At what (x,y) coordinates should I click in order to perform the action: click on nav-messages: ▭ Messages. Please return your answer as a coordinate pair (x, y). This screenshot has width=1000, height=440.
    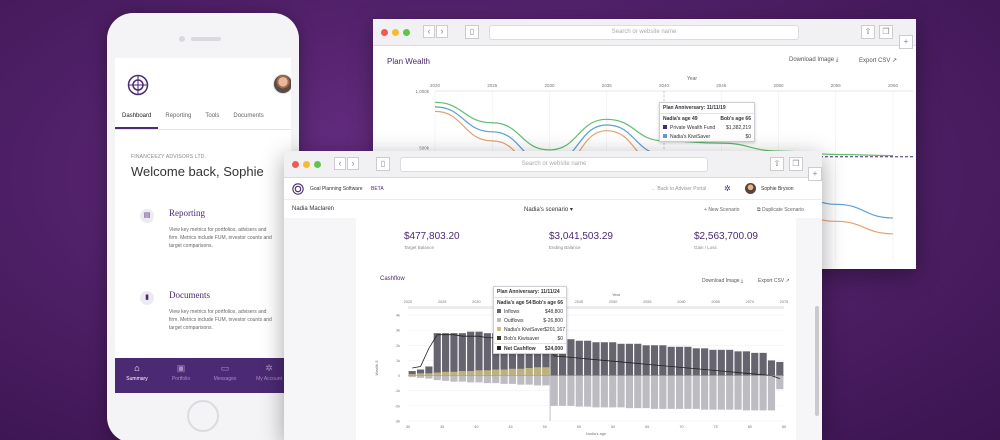
    Looking at the image, I should click on (225, 375).